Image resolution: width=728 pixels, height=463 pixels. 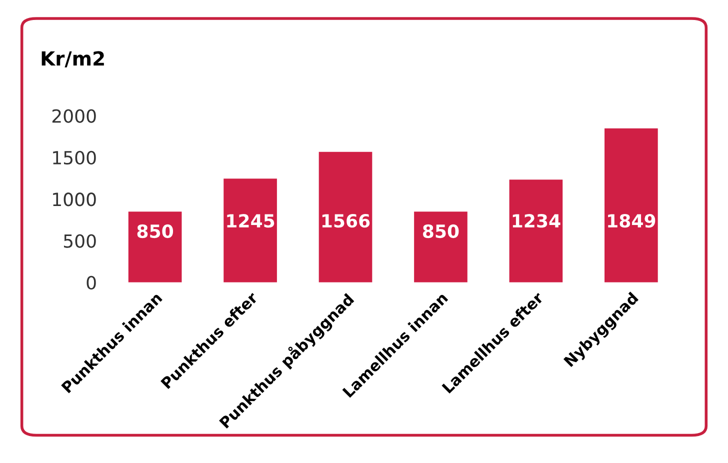 What do you see at coordinates (80, 241) in the screenshot?
I see `y-tick-label: 500` at bounding box center [80, 241].